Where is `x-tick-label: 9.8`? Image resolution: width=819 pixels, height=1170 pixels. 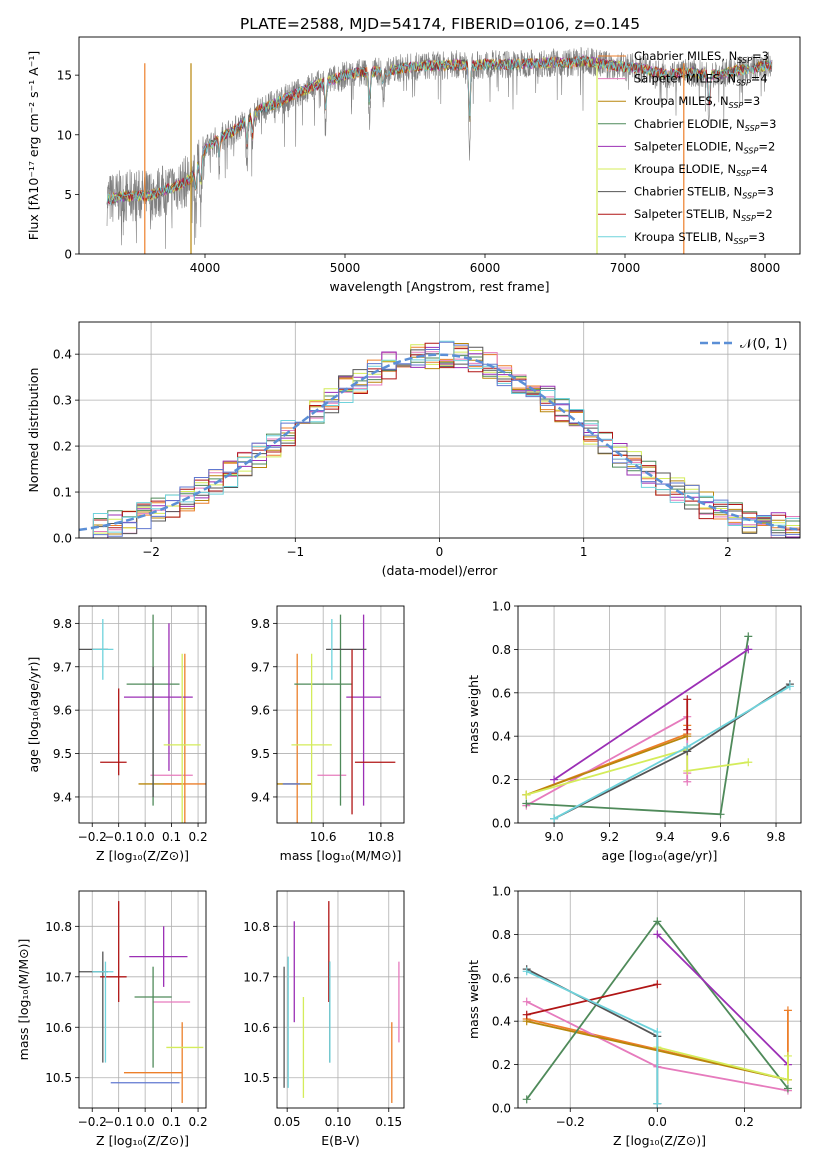 x-tick-label: 9.8 is located at coordinates (775, 837).